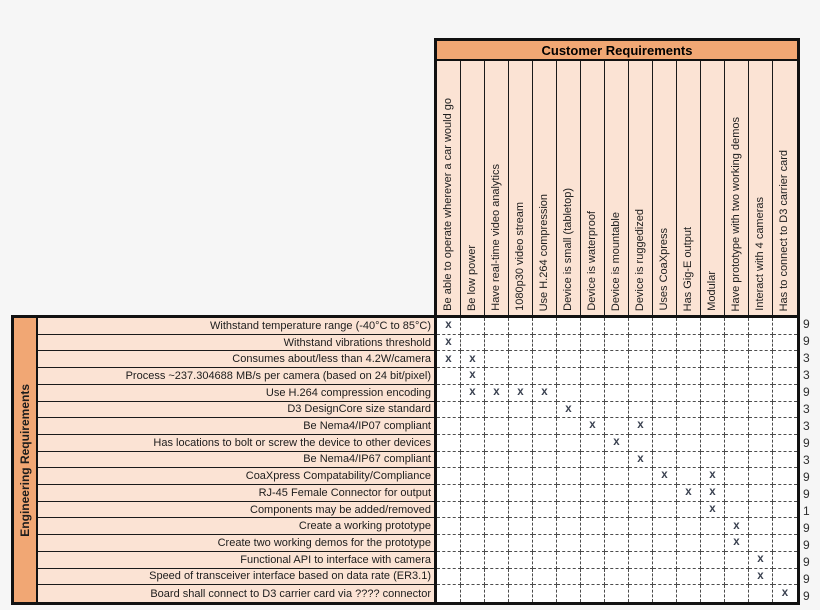 The image size is (820, 610). Describe the element at coordinates (449, 393) in the screenshot. I see `grid-cell-r5-c1` at that location.